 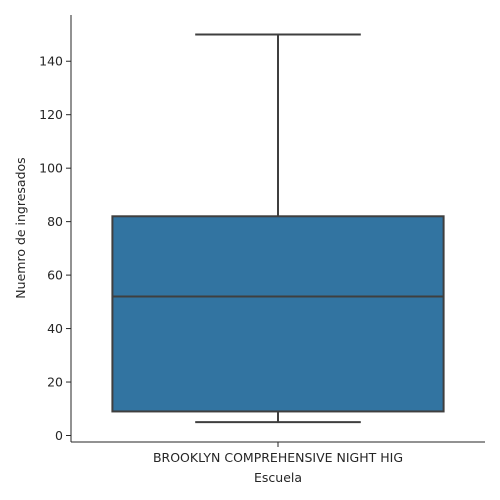 I want to click on y-tick-label: 120, so click(x=51, y=114).